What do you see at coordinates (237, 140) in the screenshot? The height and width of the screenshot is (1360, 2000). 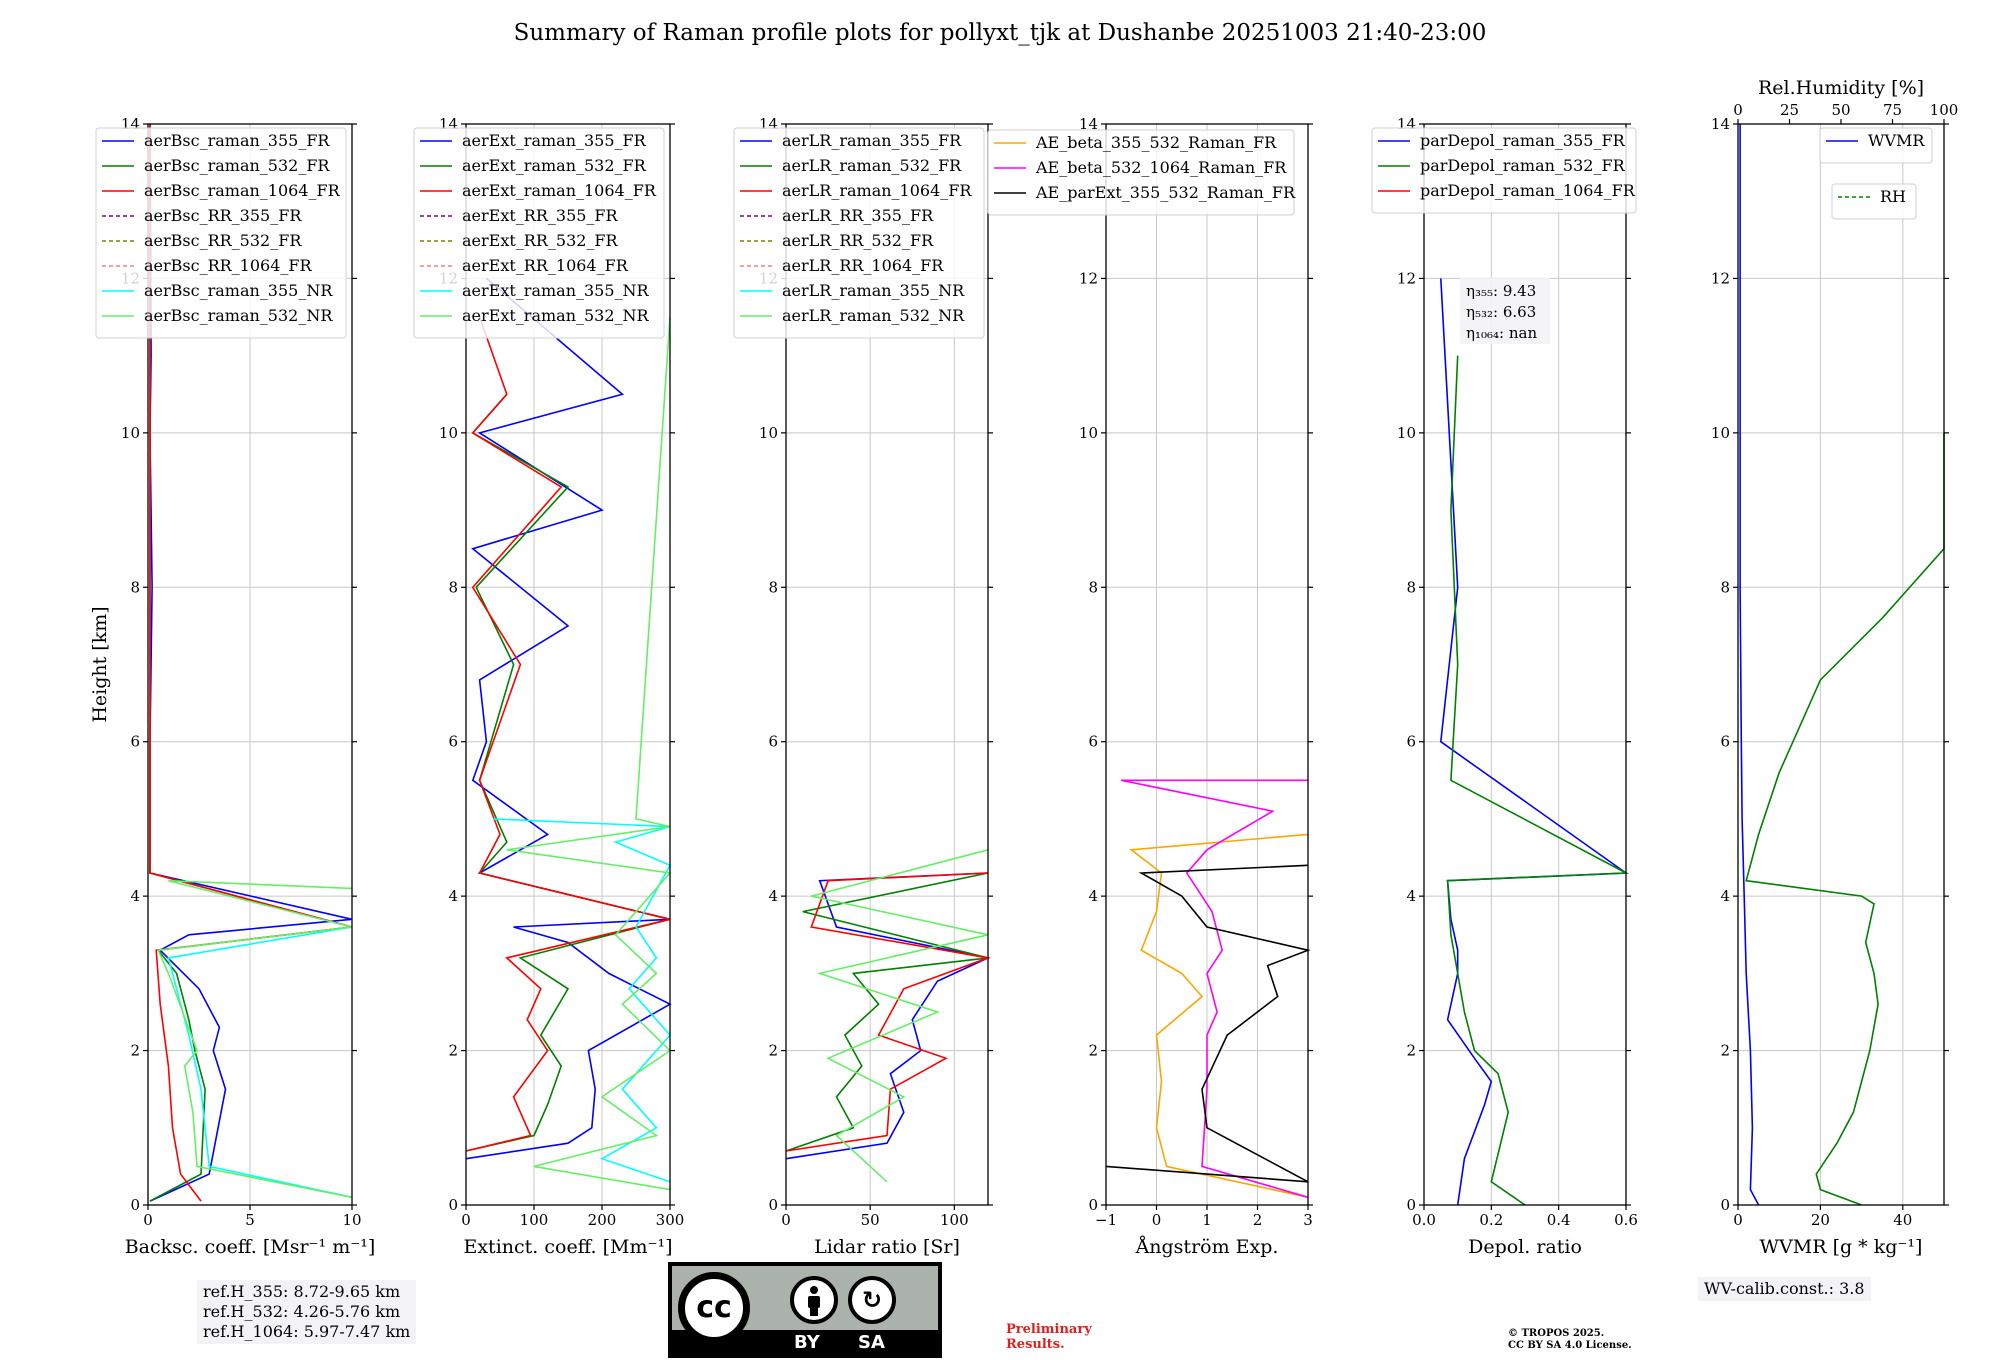 I see `legend-label-aerBsc_raman_355_FR: aerBsc_raman_355_FR` at bounding box center [237, 140].